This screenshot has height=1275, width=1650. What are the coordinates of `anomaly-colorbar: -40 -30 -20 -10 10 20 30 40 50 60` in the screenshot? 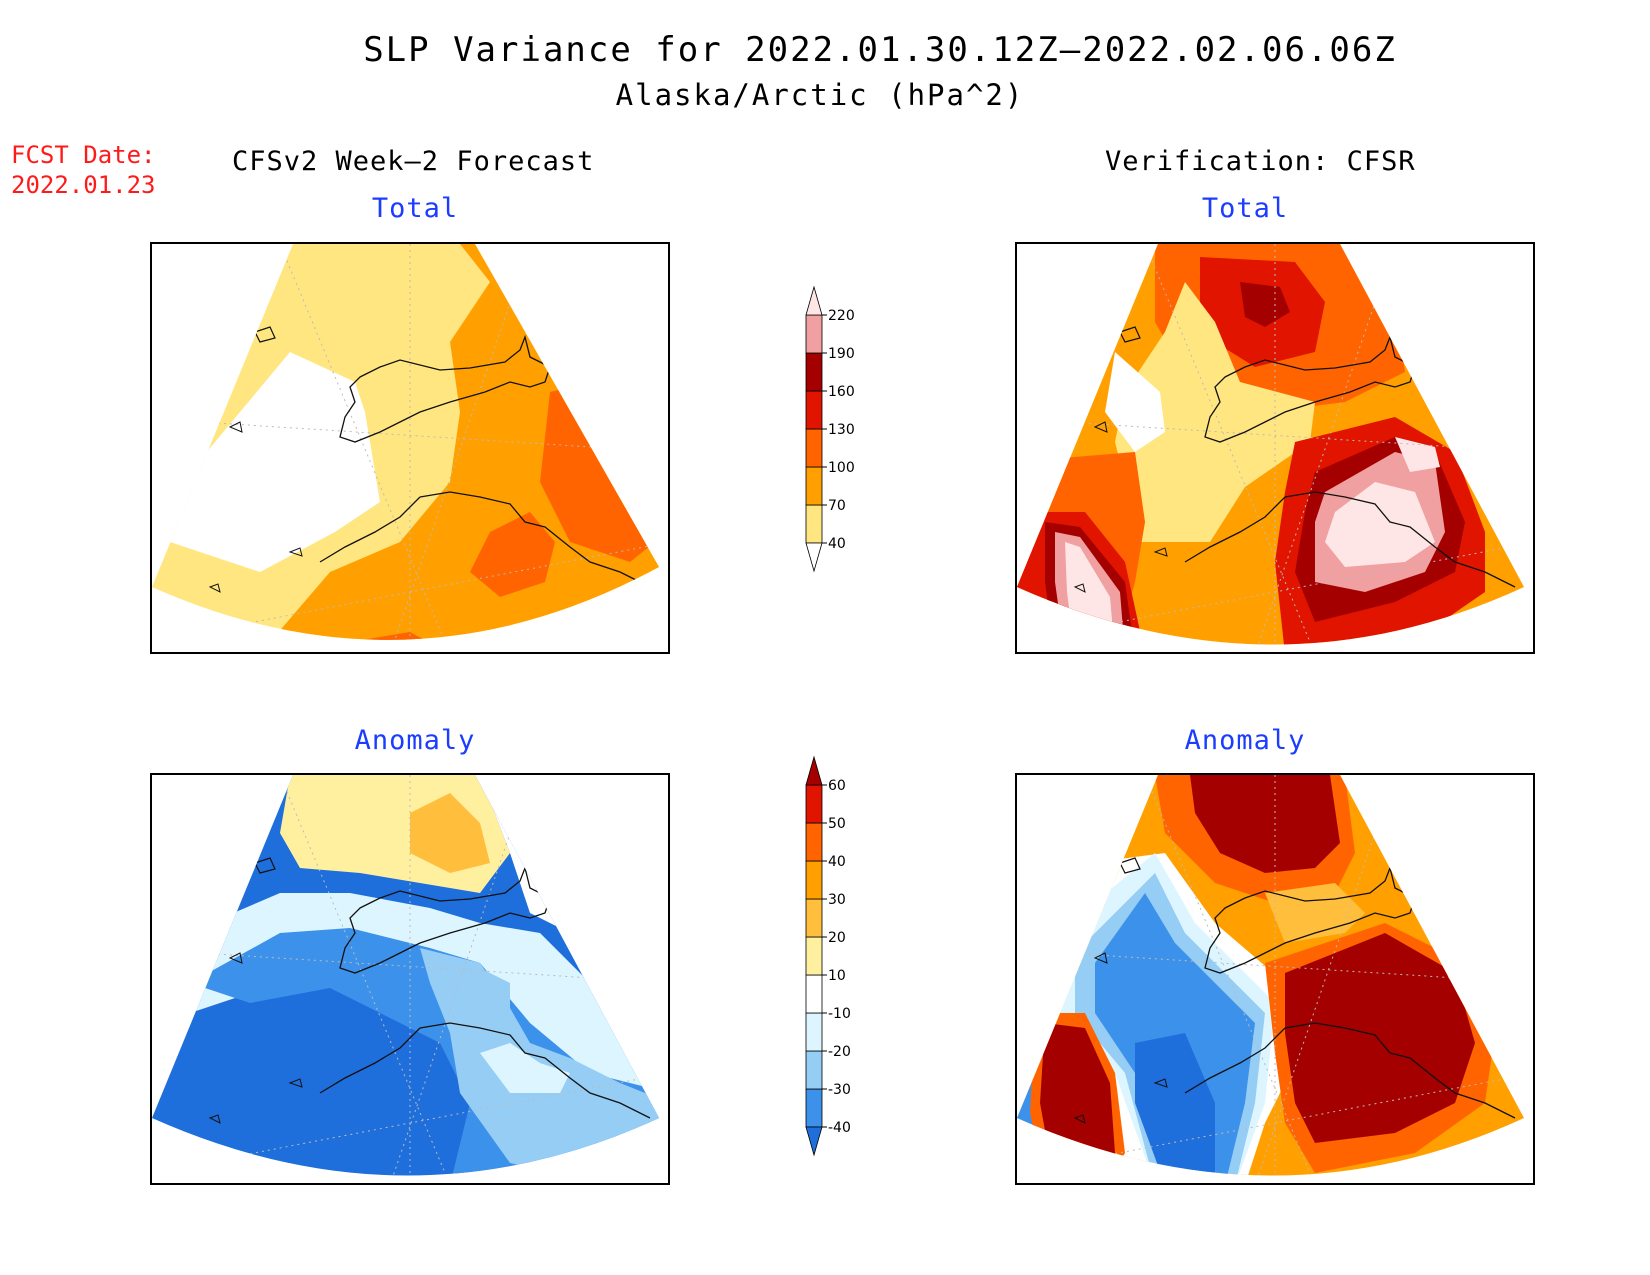 It's located at (828, 956).